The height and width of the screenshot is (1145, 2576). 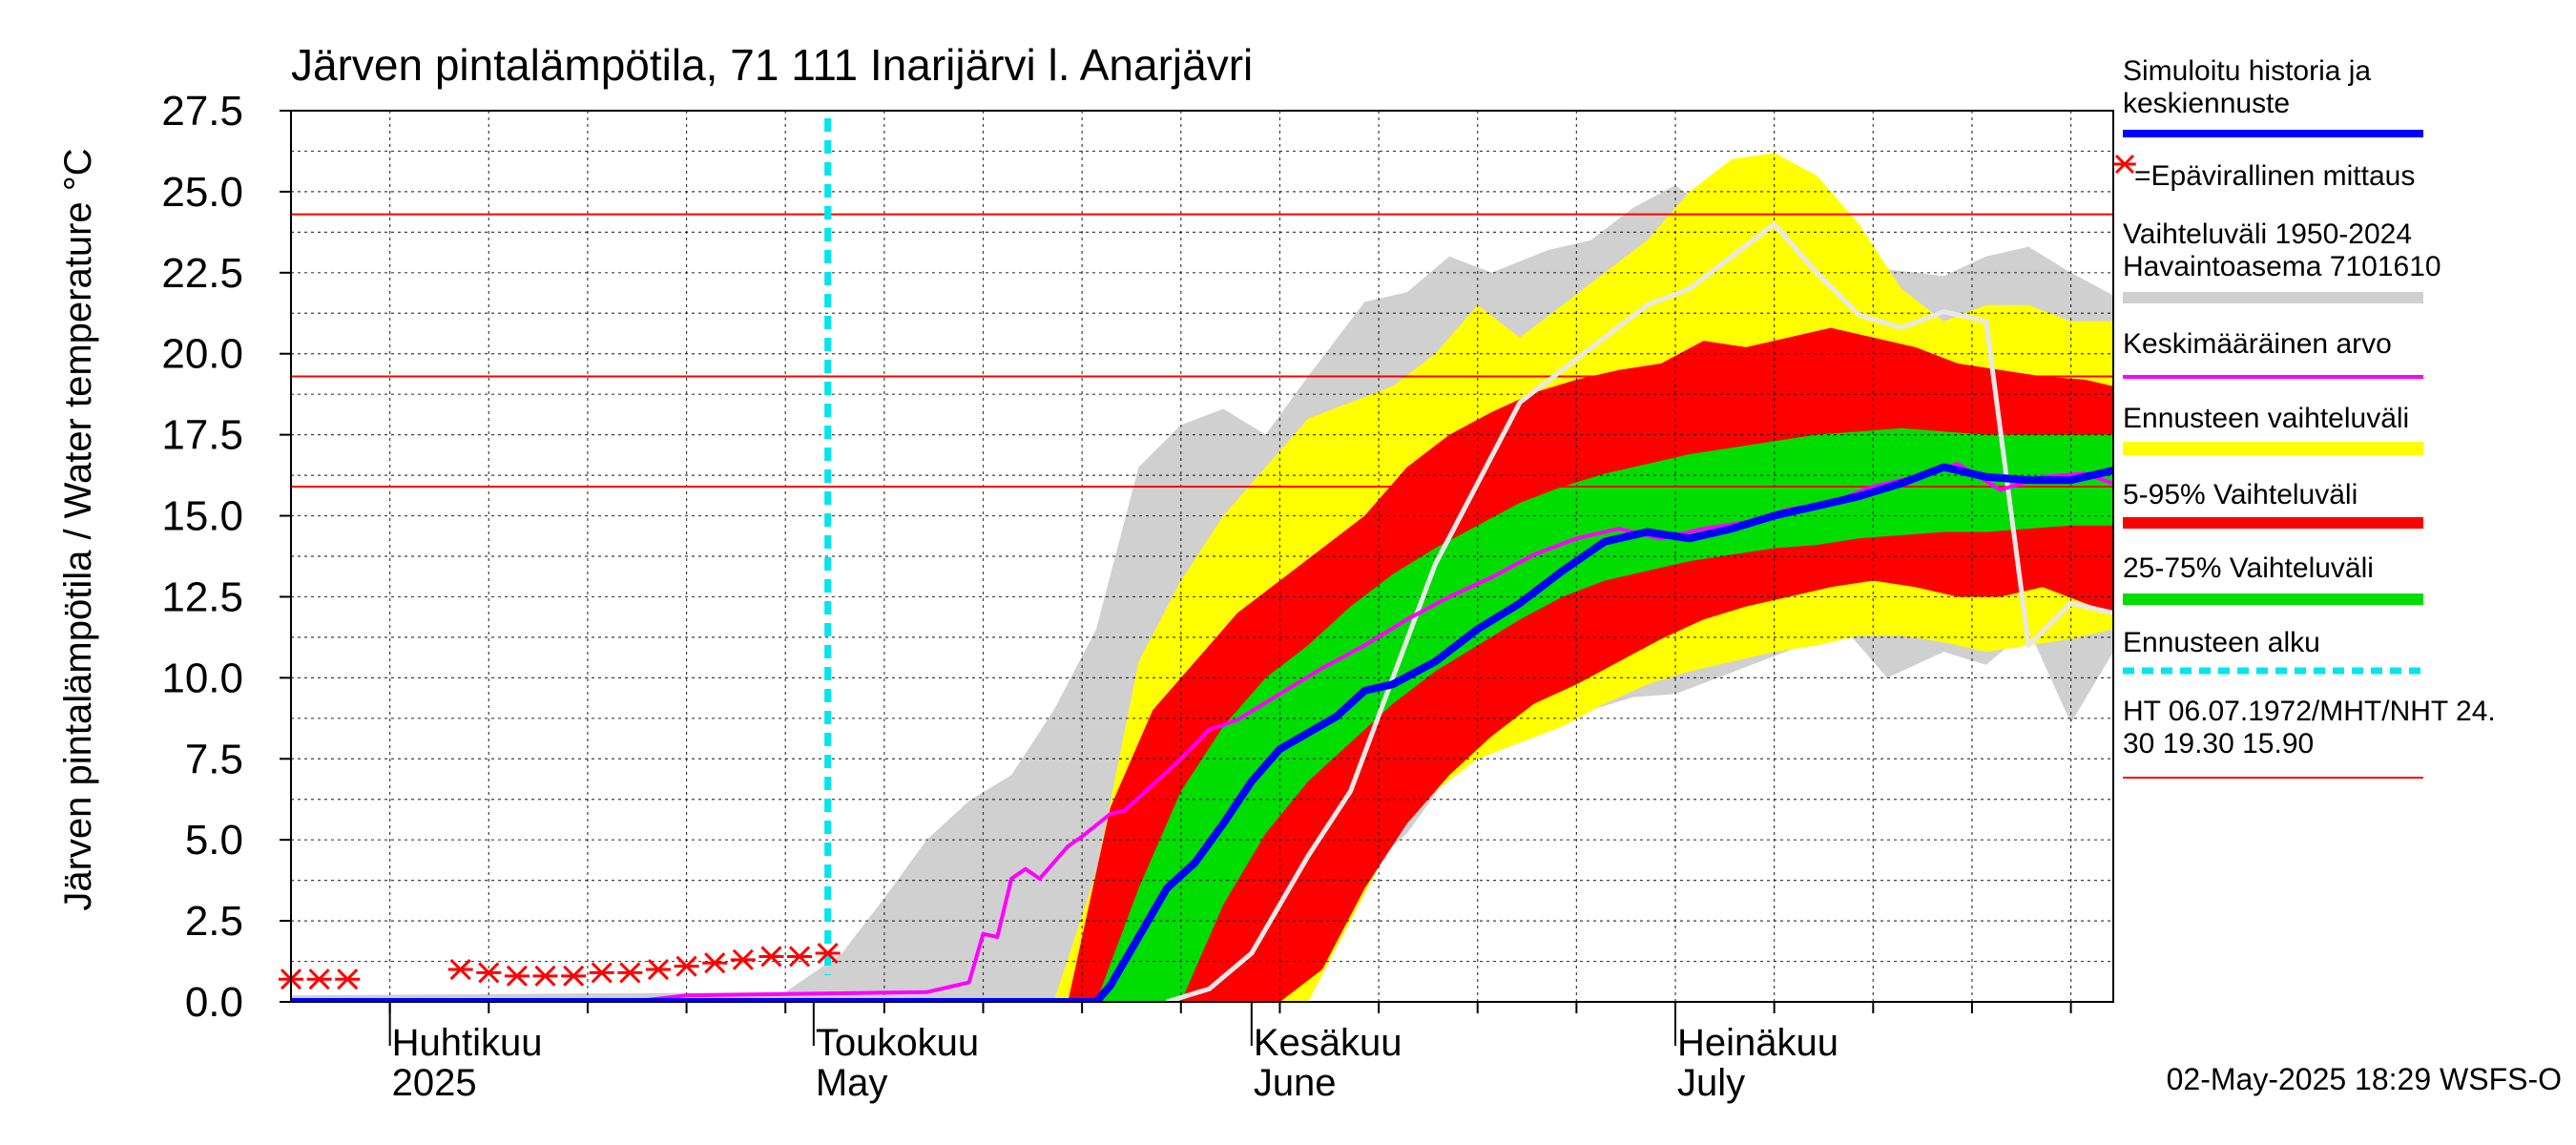 What do you see at coordinates (202, 354) in the screenshot?
I see `y-tick-label: 20.0` at bounding box center [202, 354].